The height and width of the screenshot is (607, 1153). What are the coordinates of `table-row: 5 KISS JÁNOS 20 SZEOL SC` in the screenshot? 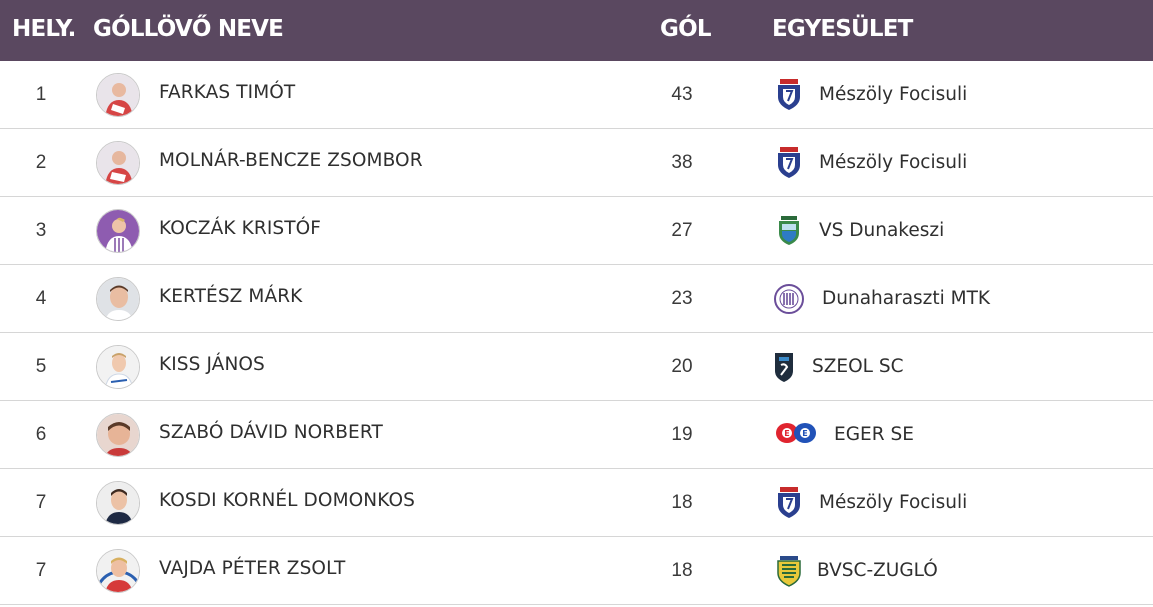 It's located at (576, 367).